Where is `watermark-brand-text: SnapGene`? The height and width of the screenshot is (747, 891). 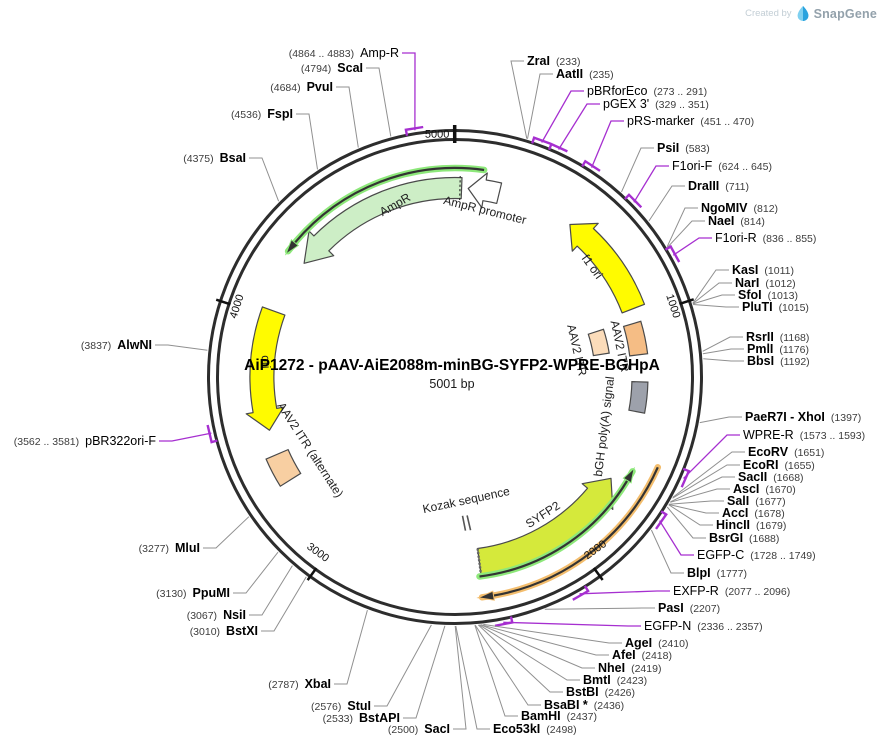 watermark-brand-text: SnapGene is located at coordinates (845, 13).